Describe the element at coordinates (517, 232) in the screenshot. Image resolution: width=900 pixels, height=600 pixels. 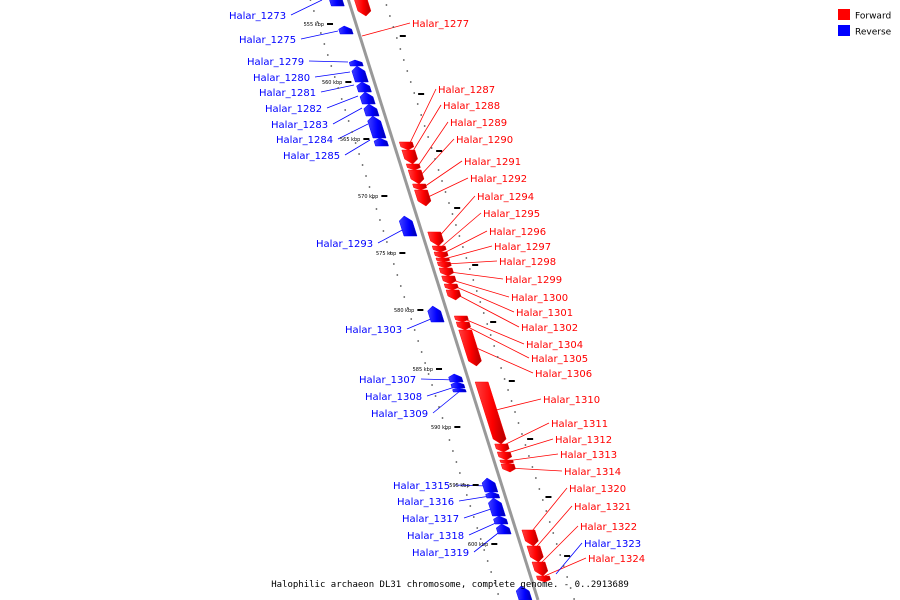
I see `gene-label-halar-1296: Halar_1296` at that location.